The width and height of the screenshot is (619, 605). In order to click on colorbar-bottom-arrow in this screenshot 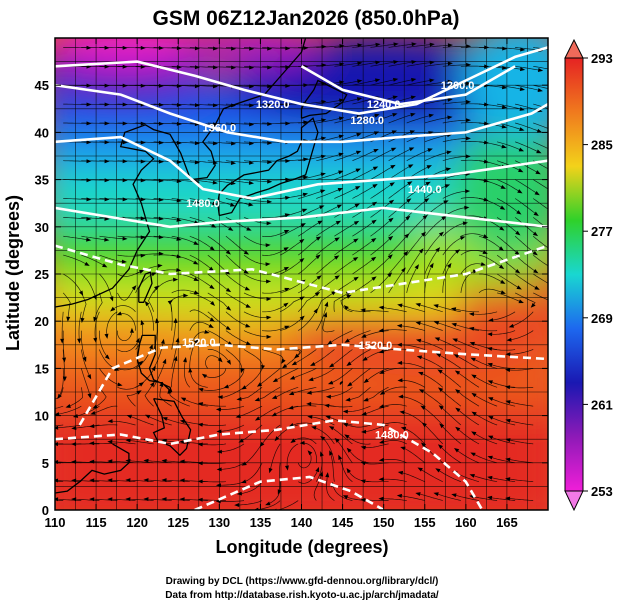, I will do `click(574, 501)`.